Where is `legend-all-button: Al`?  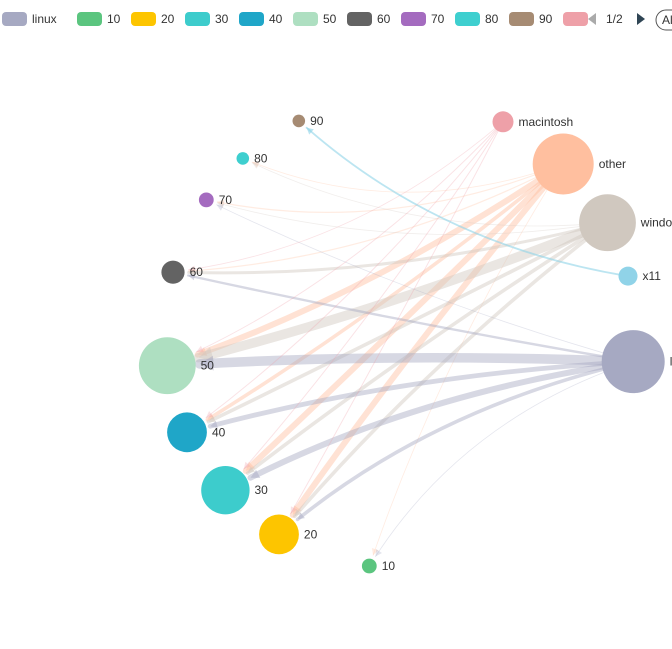 legend-all-button: Al is located at coordinates (663, 20).